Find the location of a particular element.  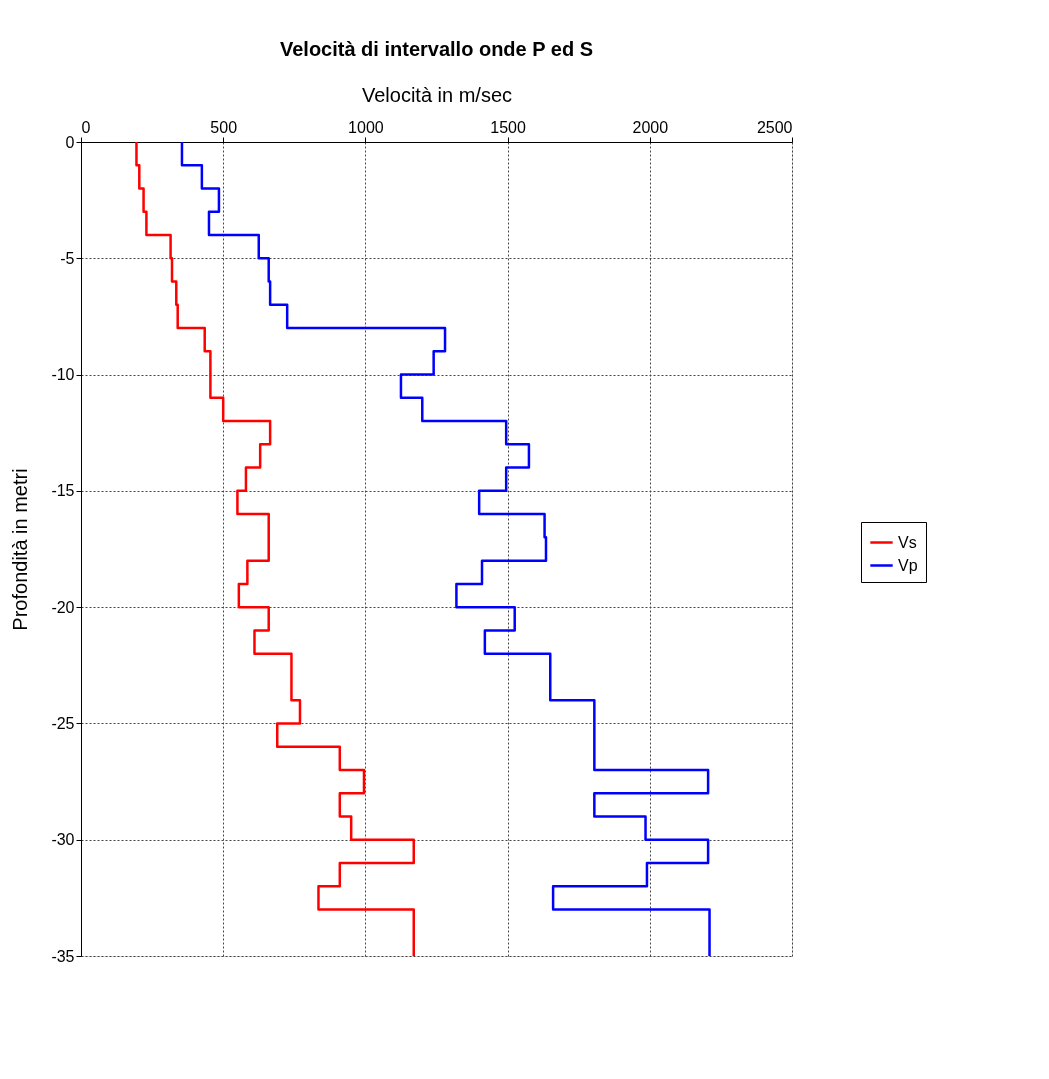

y-tick-label: -30 is located at coordinates (63, 840).